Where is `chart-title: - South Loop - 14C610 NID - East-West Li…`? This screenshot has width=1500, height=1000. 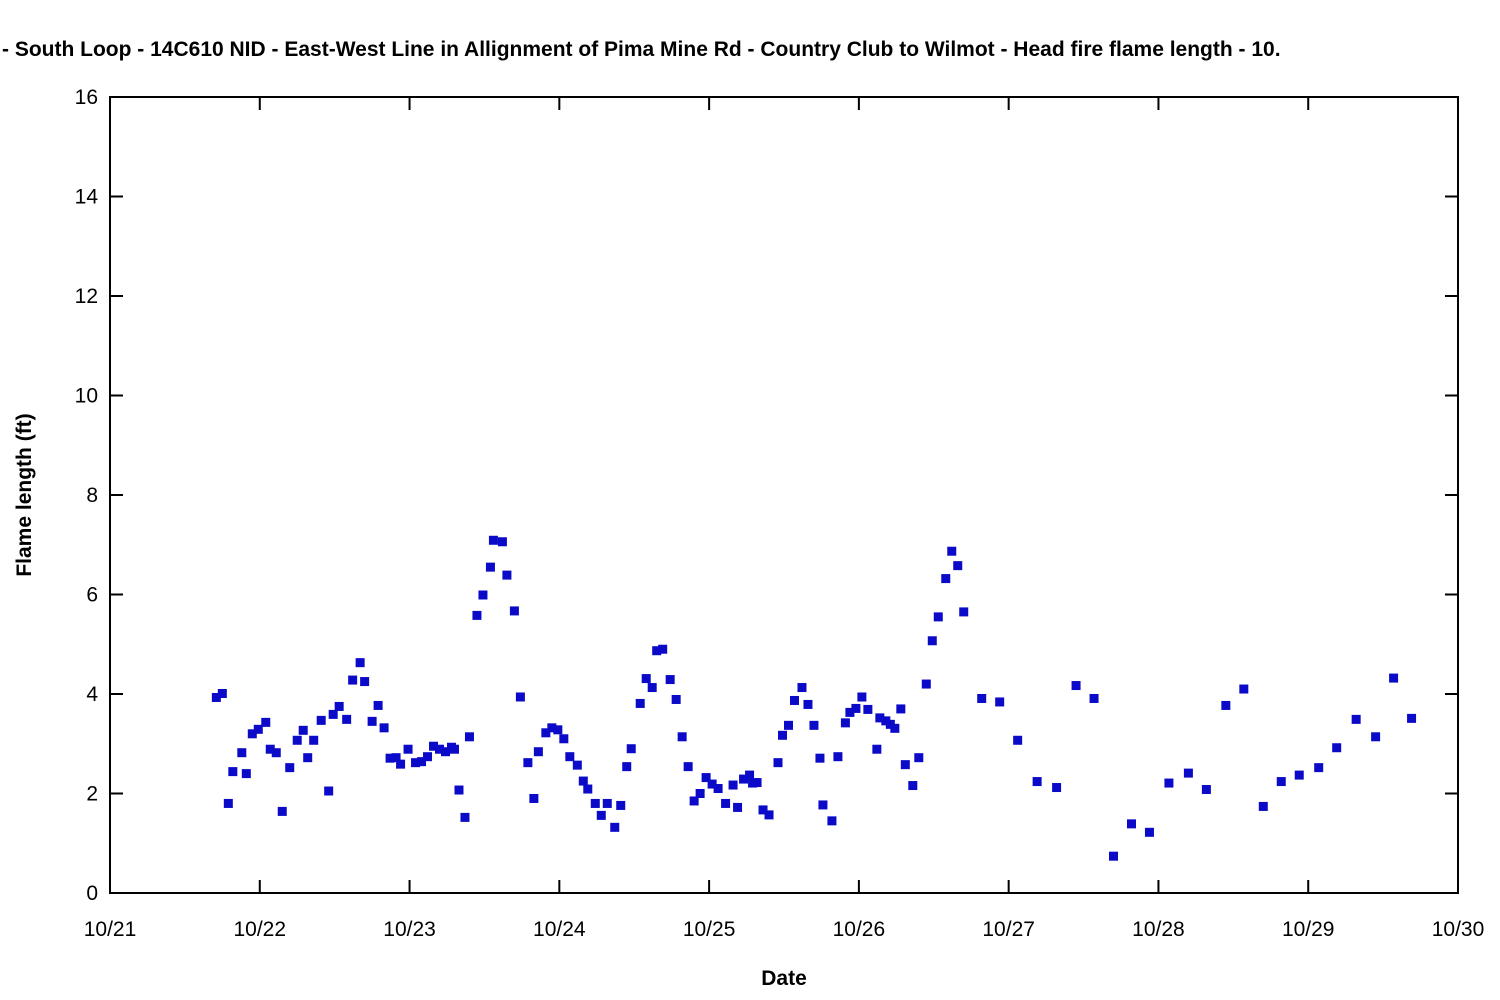
chart-title: - South Loop - 14C610 NID - East-West Li… is located at coordinates (641, 49).